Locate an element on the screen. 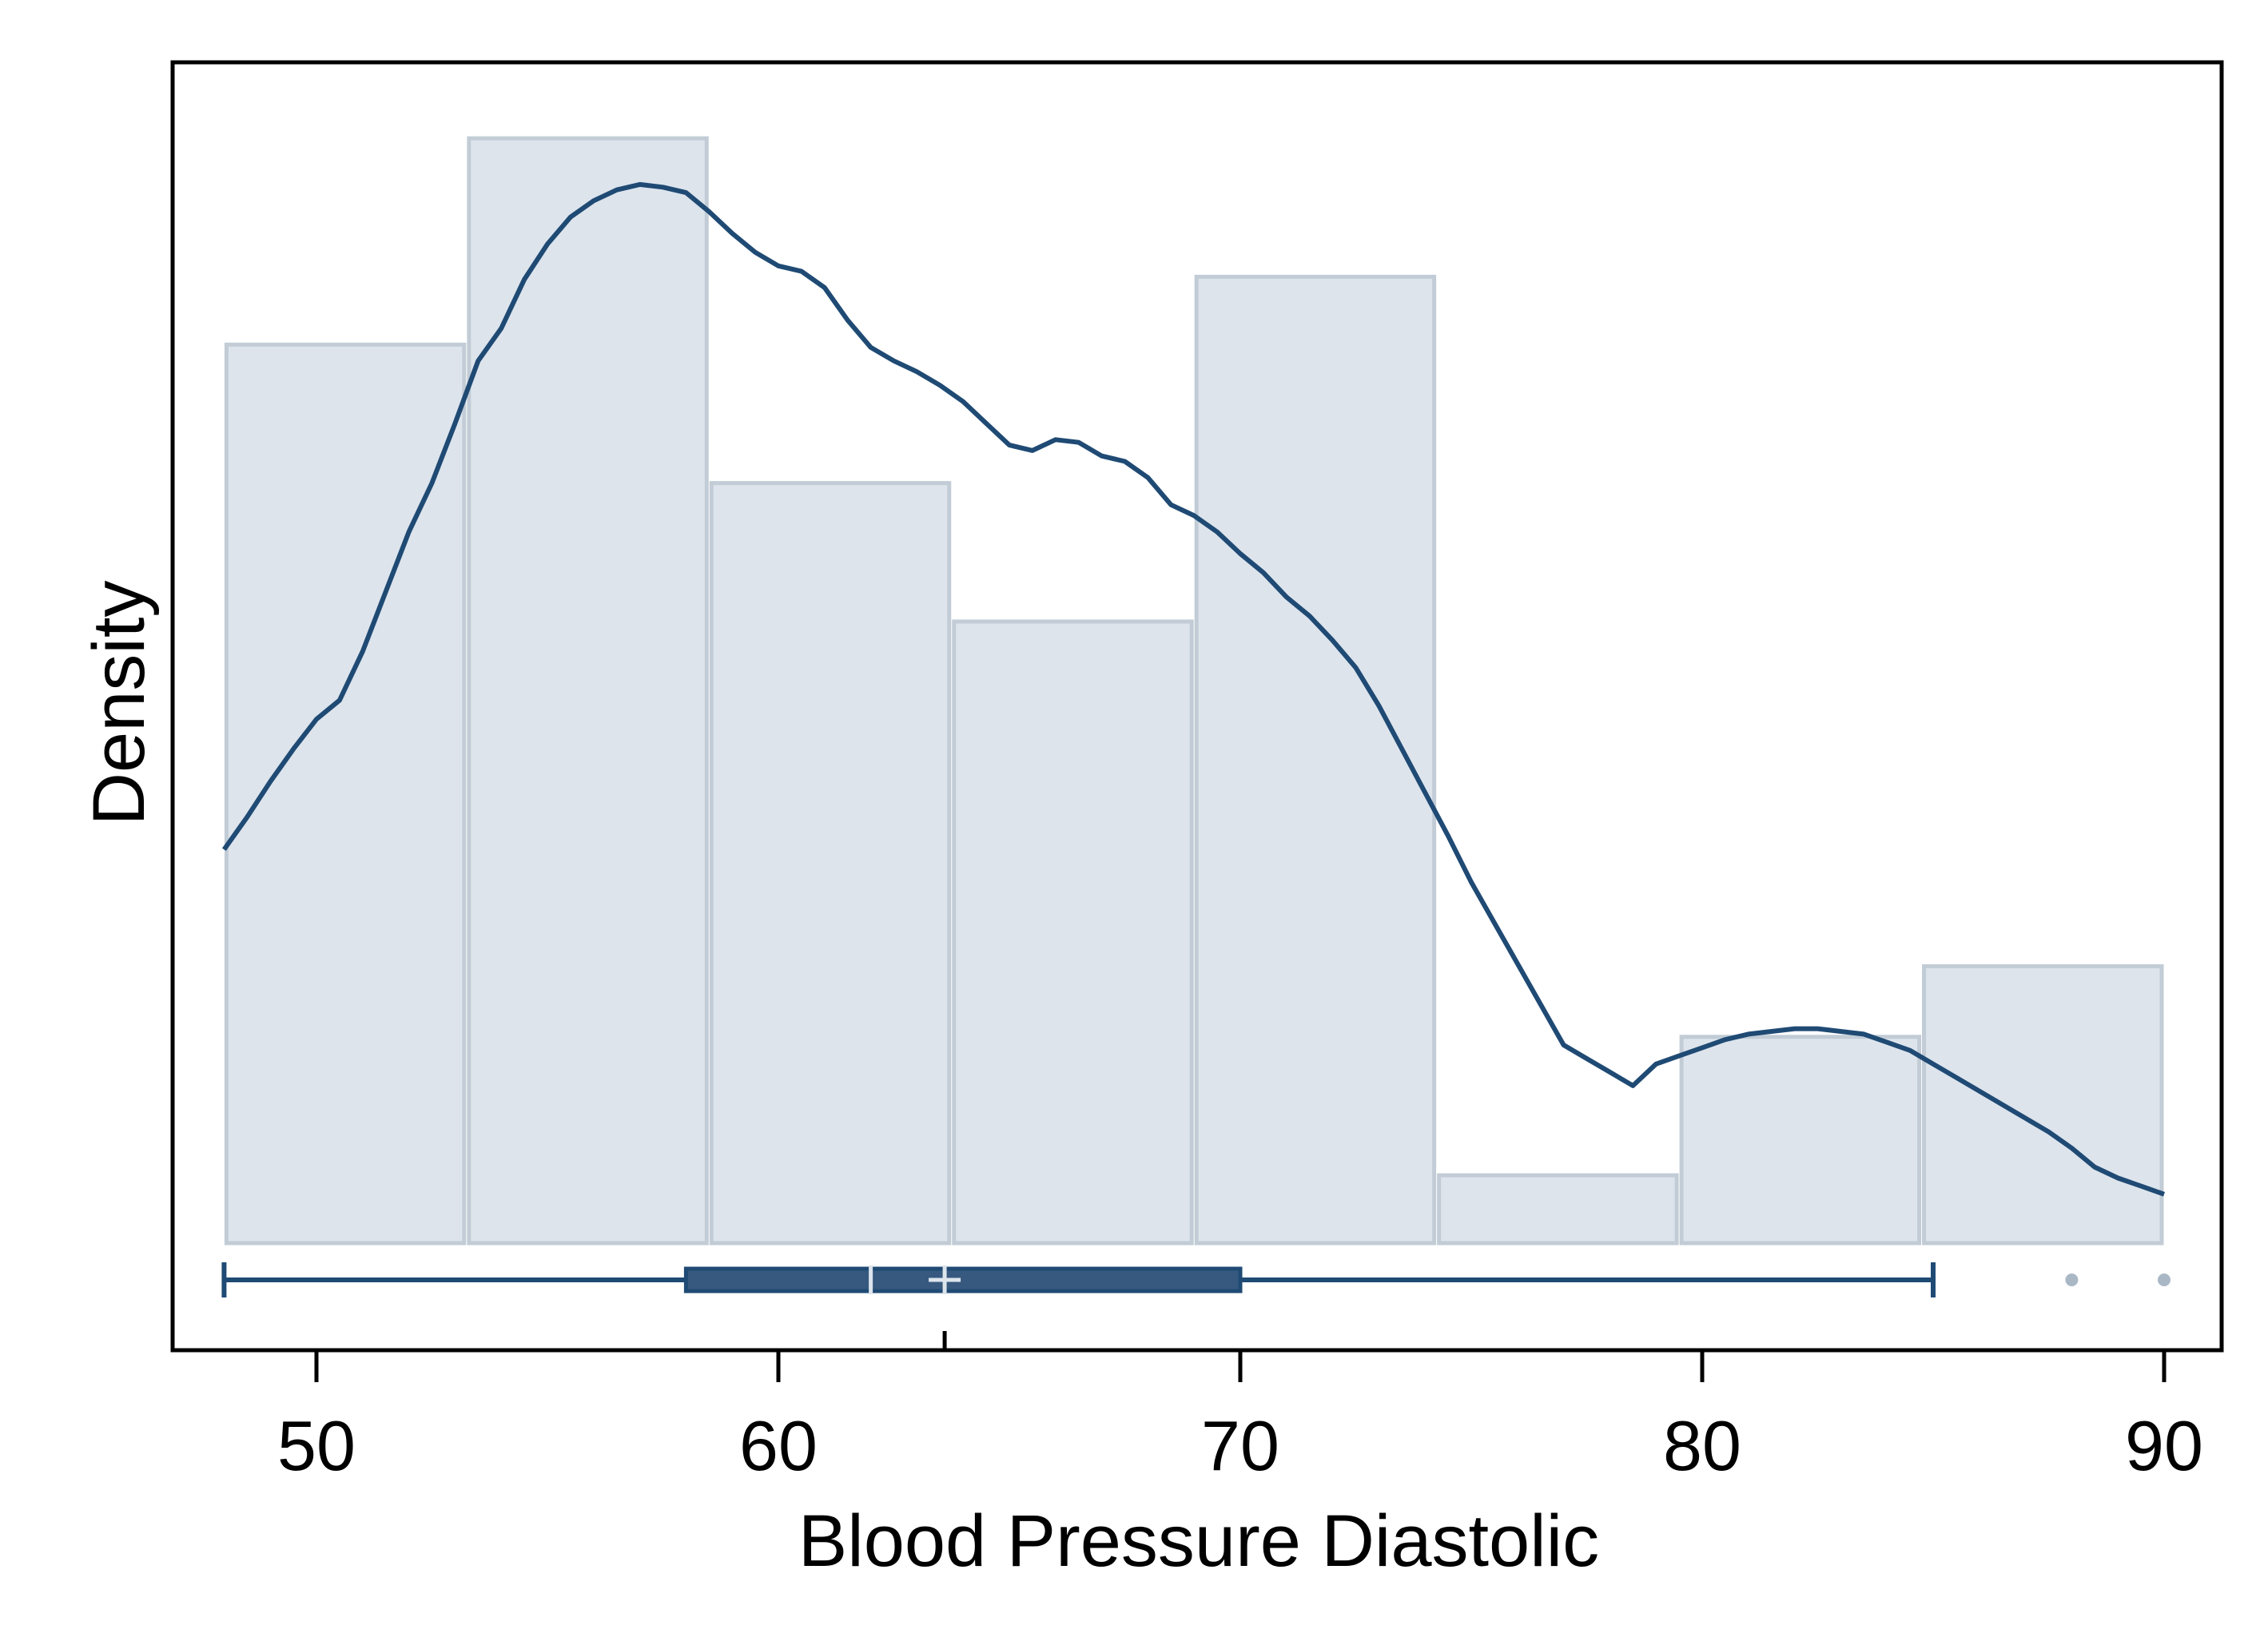  x-tick-label: 70 is located at coordinates (1240, 1445).